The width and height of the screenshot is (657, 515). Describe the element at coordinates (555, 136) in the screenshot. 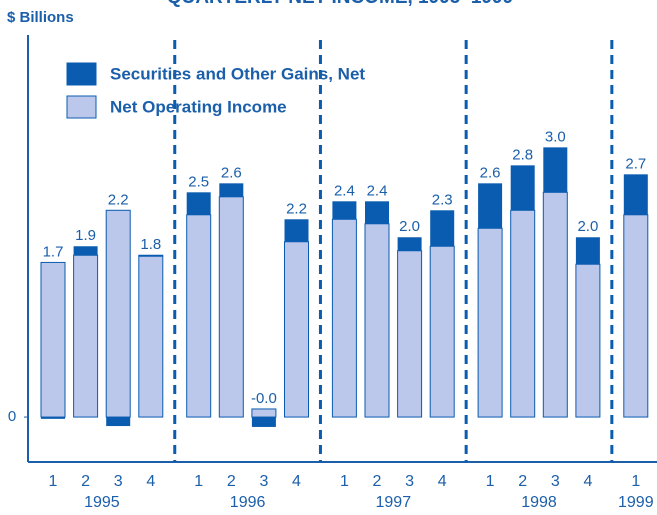

I see `data-label: 3.0` at that location.